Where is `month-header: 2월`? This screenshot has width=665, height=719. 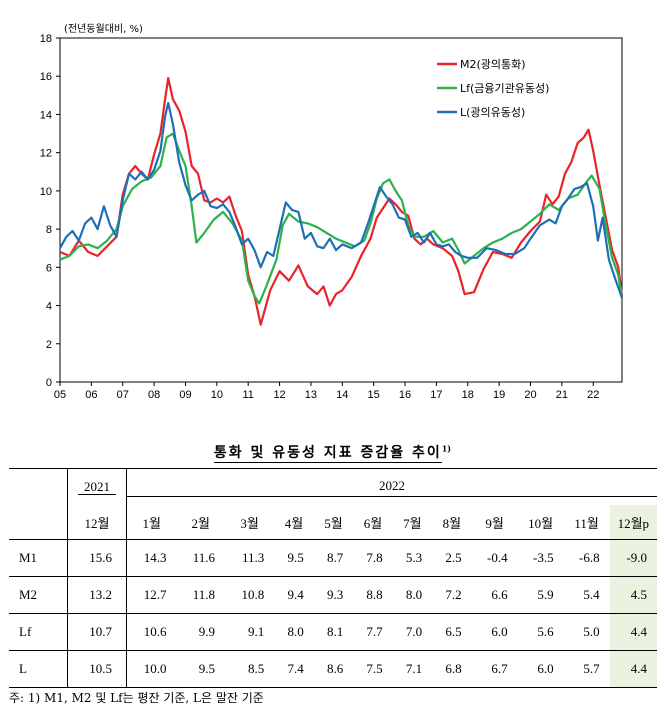
month-header: 2월 is located at coordinates (201, 522).